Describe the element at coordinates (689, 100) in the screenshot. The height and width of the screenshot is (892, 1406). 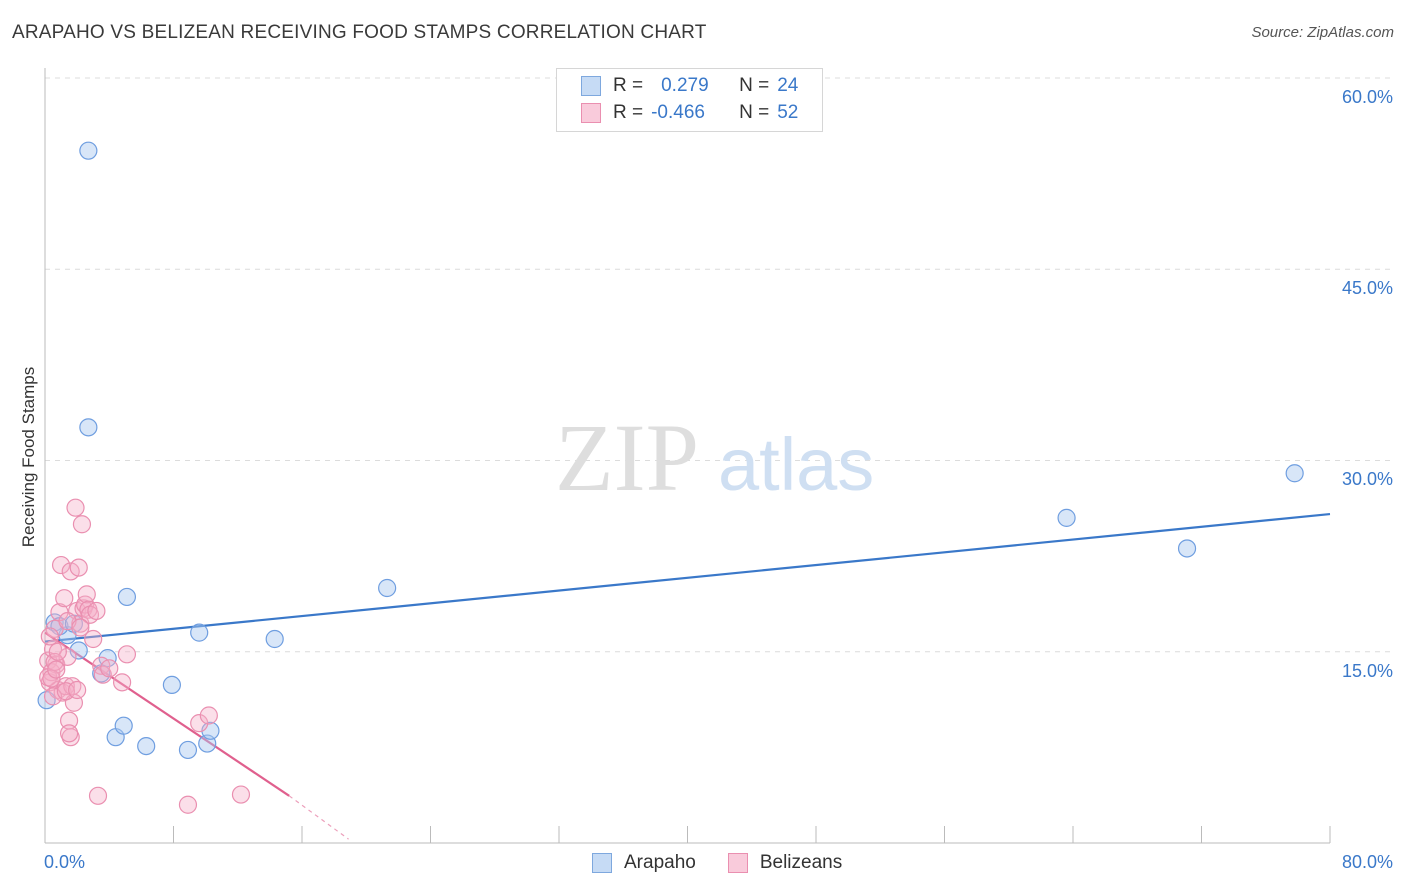
I see `correlation-legend: R = 0.279 N = 24 R = -0.466 N = 52` at that location.